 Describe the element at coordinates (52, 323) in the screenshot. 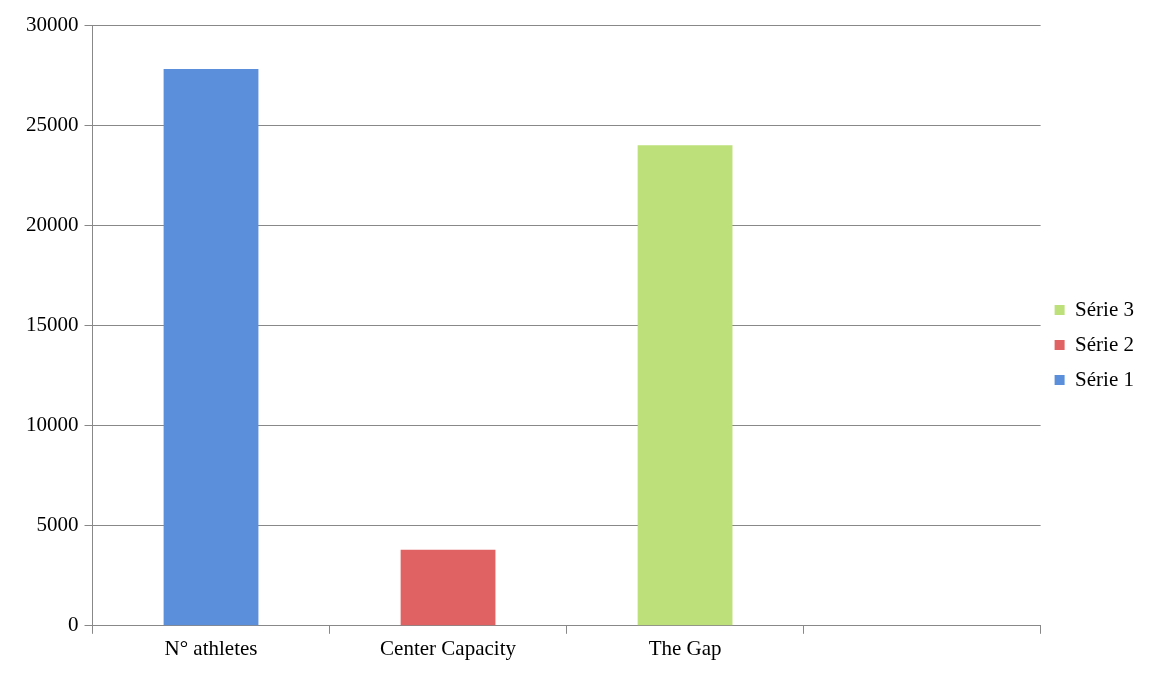

I see `y-tick-label: 15000` at that location.